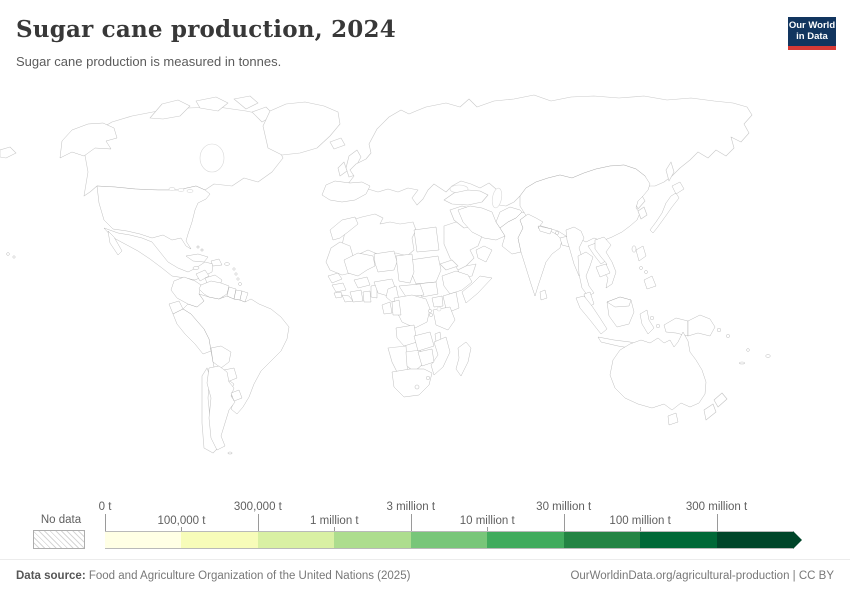  What do you see at coordinates (619, 302) in the screenshot?
I see `region-malaysia-borneo` at bounding box center [619, 302].